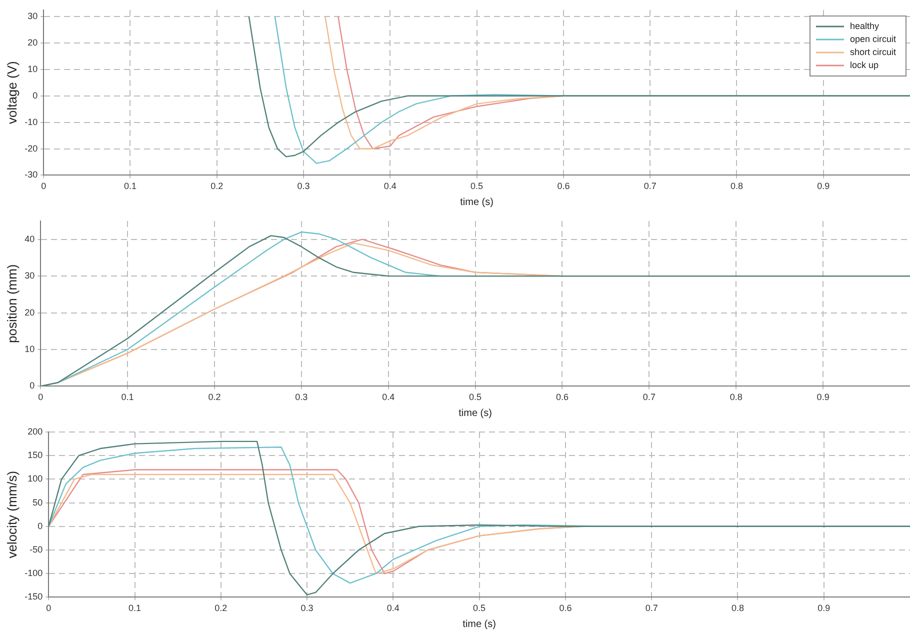 Image resolution: width=910 pixels, height=634 pixels. What do you see at coordinates (37, 502) in the screenshot?
I see `y-tick-label: 50` at bounding box center [37, 502].